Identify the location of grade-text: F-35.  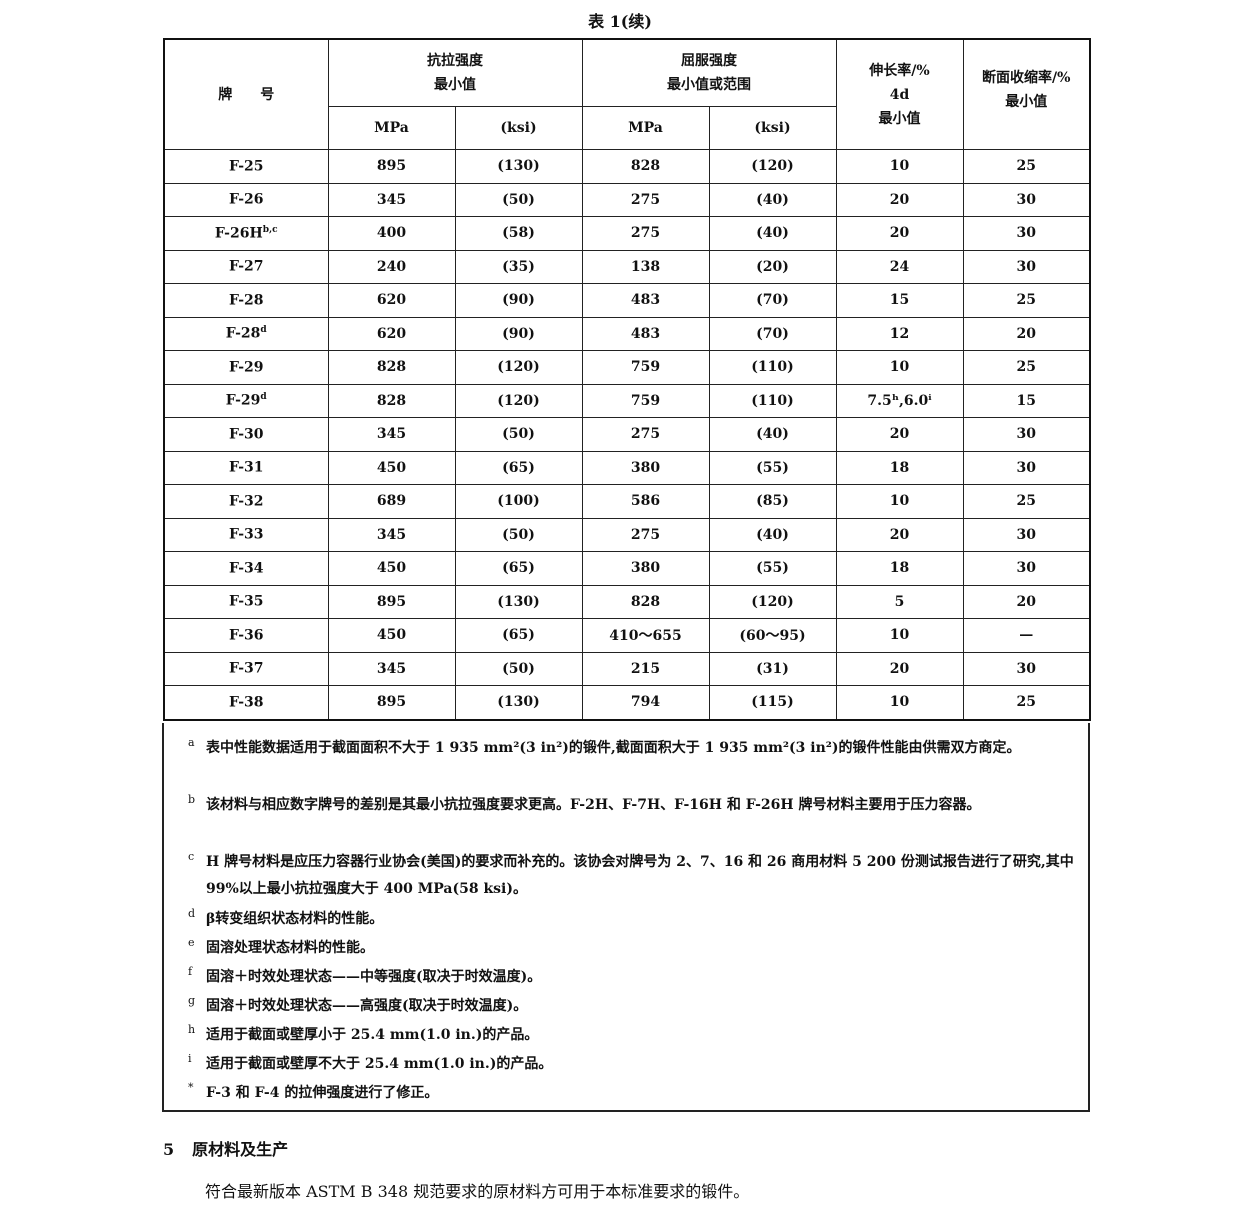
(246, 602).